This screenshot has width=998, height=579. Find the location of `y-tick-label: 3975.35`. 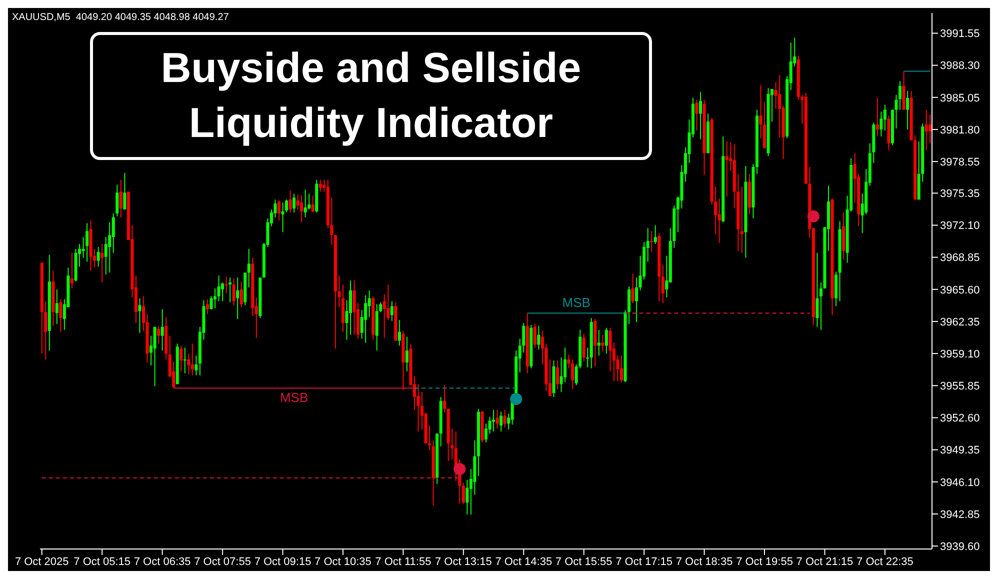

y-tick-label: 3975.35 is located at coordinates (960, 194).